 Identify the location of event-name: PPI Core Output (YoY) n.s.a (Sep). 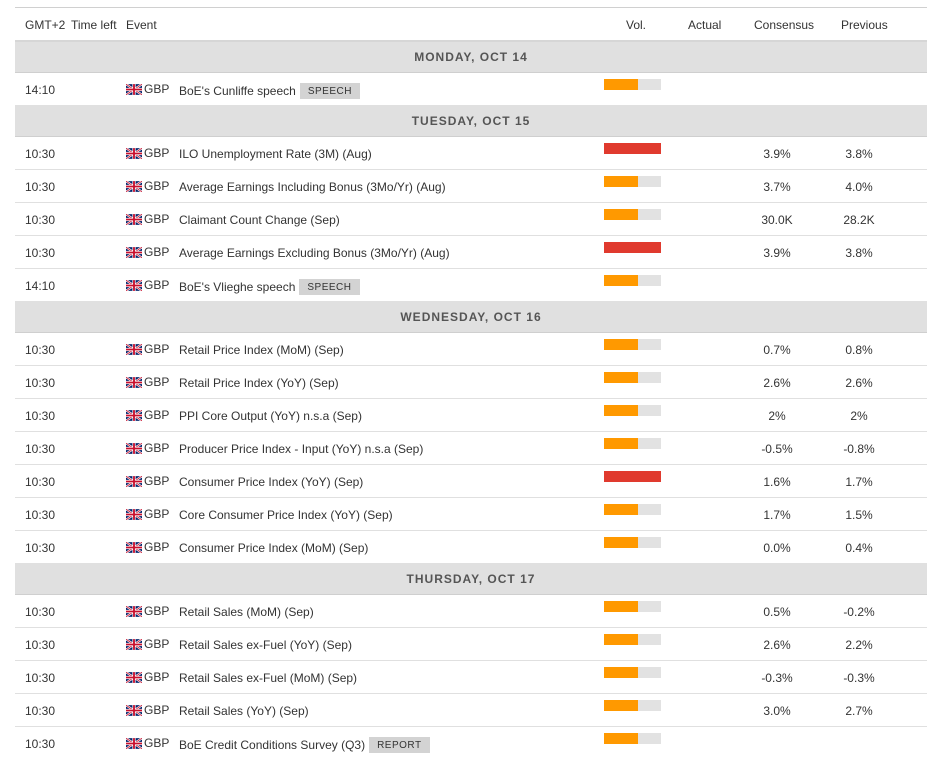
(270, 416).